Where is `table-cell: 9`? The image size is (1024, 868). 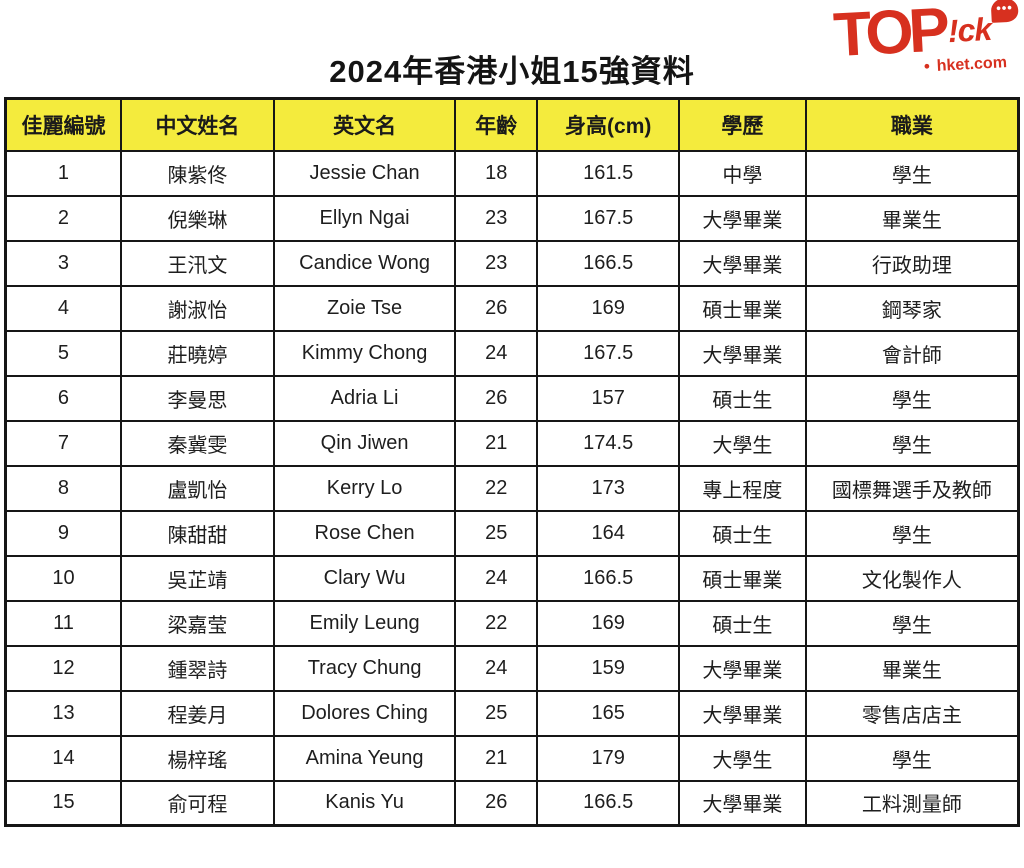 table-cell: 9 is located at coordinates (63, 533).